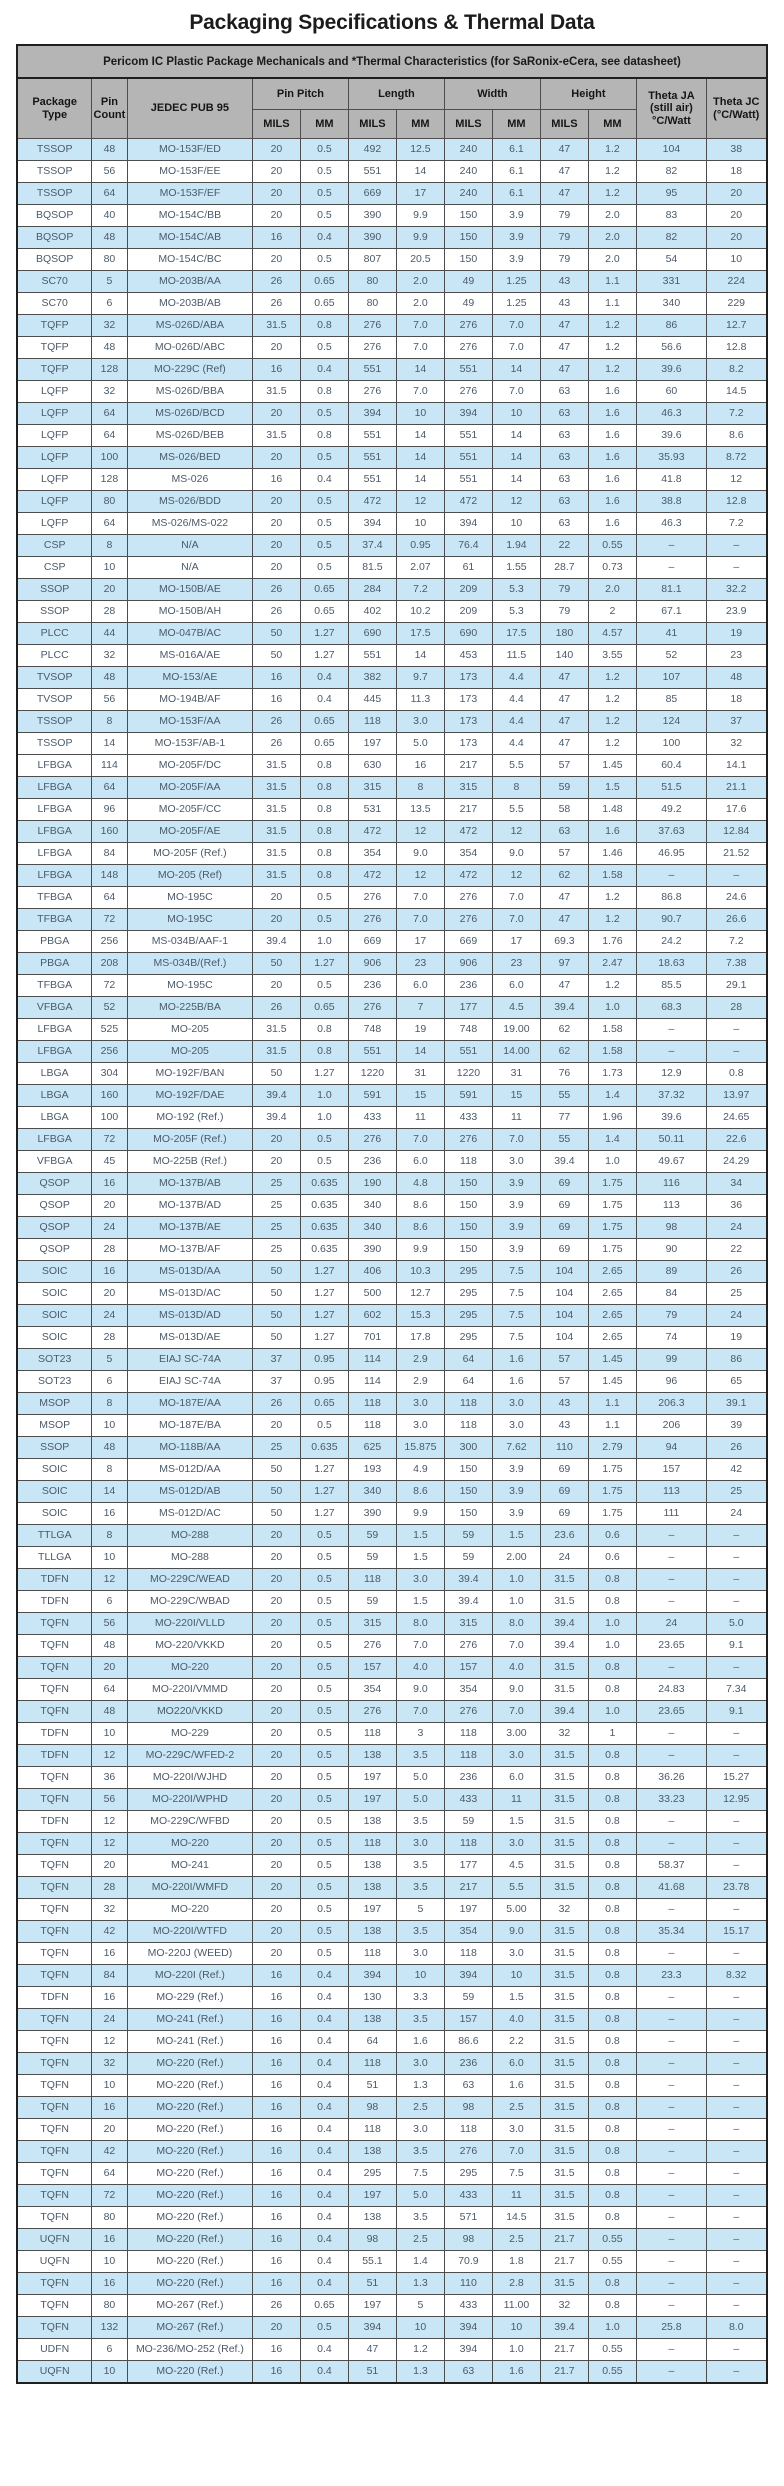 Image resolution: width=784 pixels, height=2486 pixels. What do you see at coordinates (372, 391) in the screenshot?
I see `length-mils-cell: 276` at bounding box center [372, 391].